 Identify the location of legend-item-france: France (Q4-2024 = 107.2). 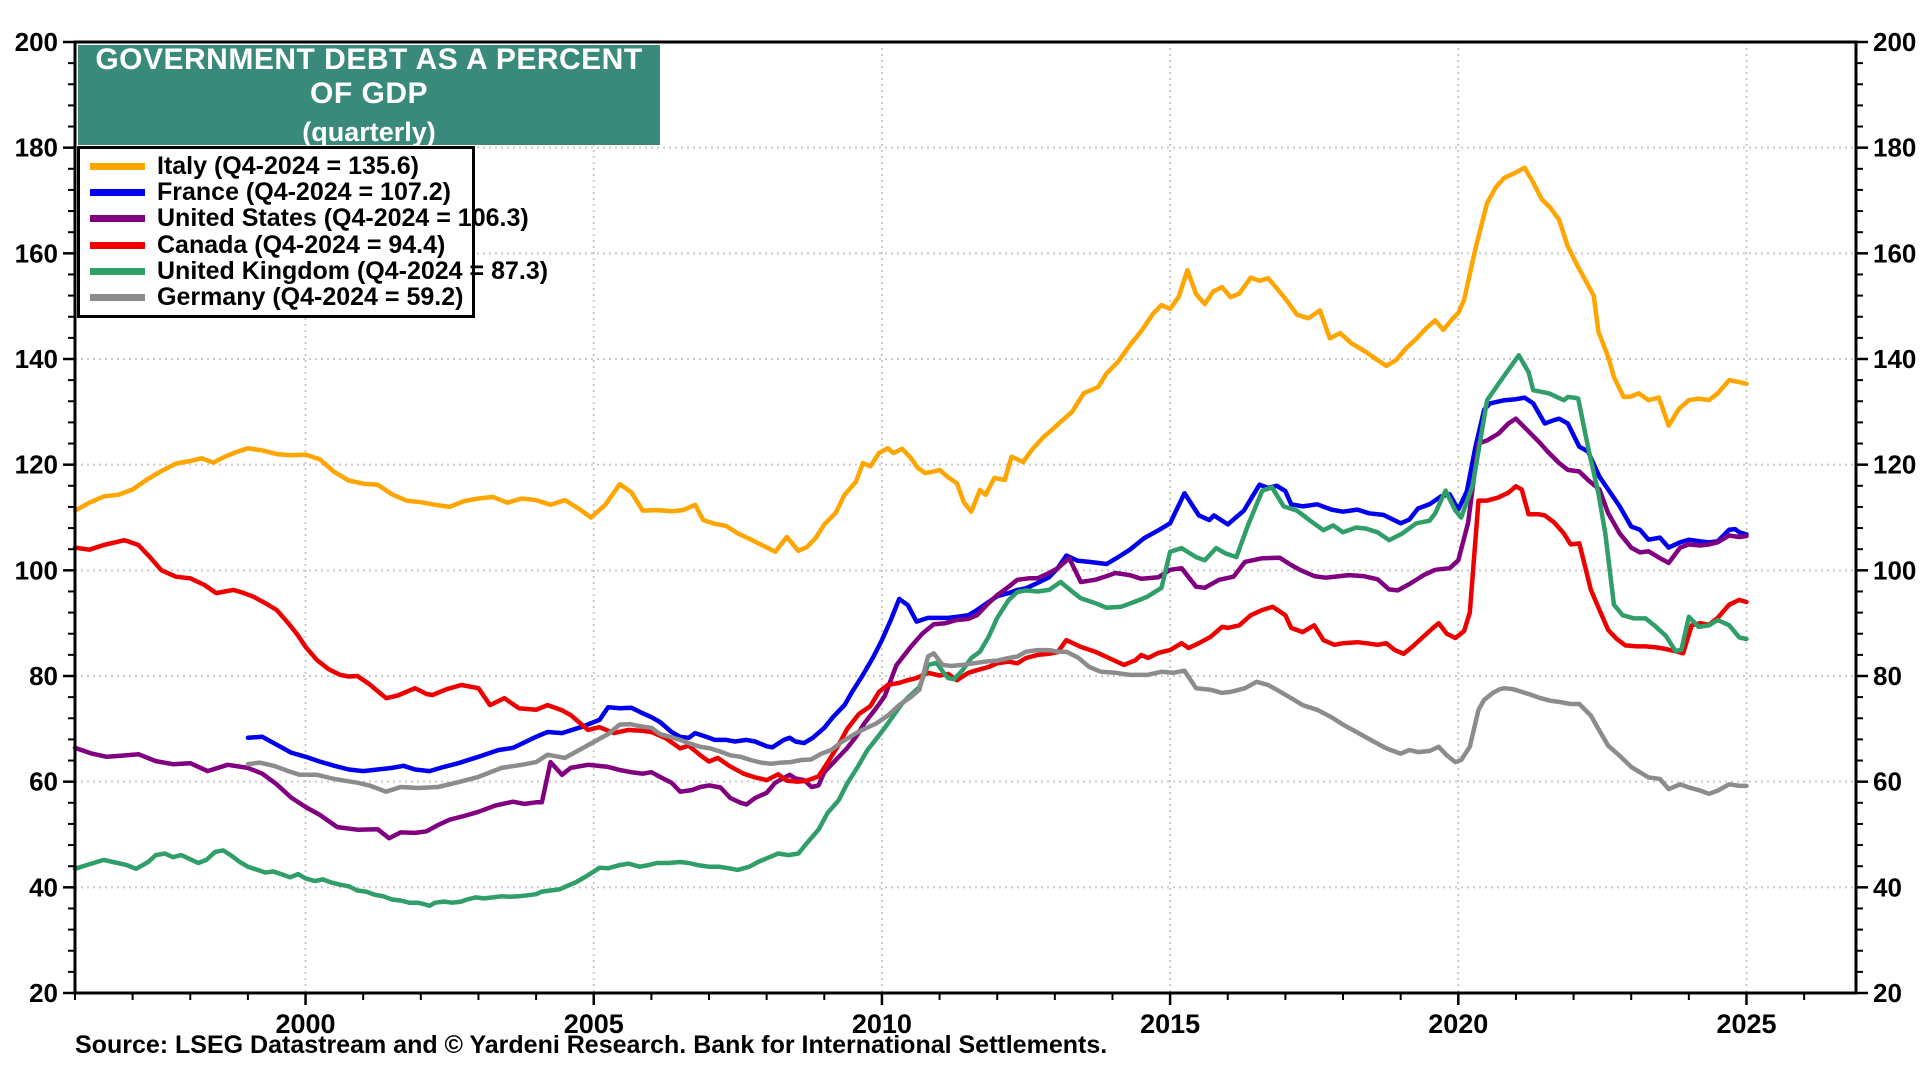
(281, 192).